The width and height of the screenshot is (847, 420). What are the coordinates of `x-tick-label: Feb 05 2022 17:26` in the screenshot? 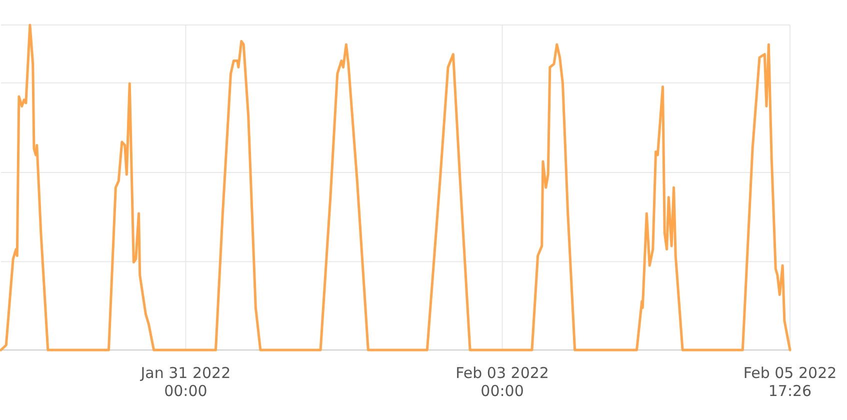 It's located at (790, 382).